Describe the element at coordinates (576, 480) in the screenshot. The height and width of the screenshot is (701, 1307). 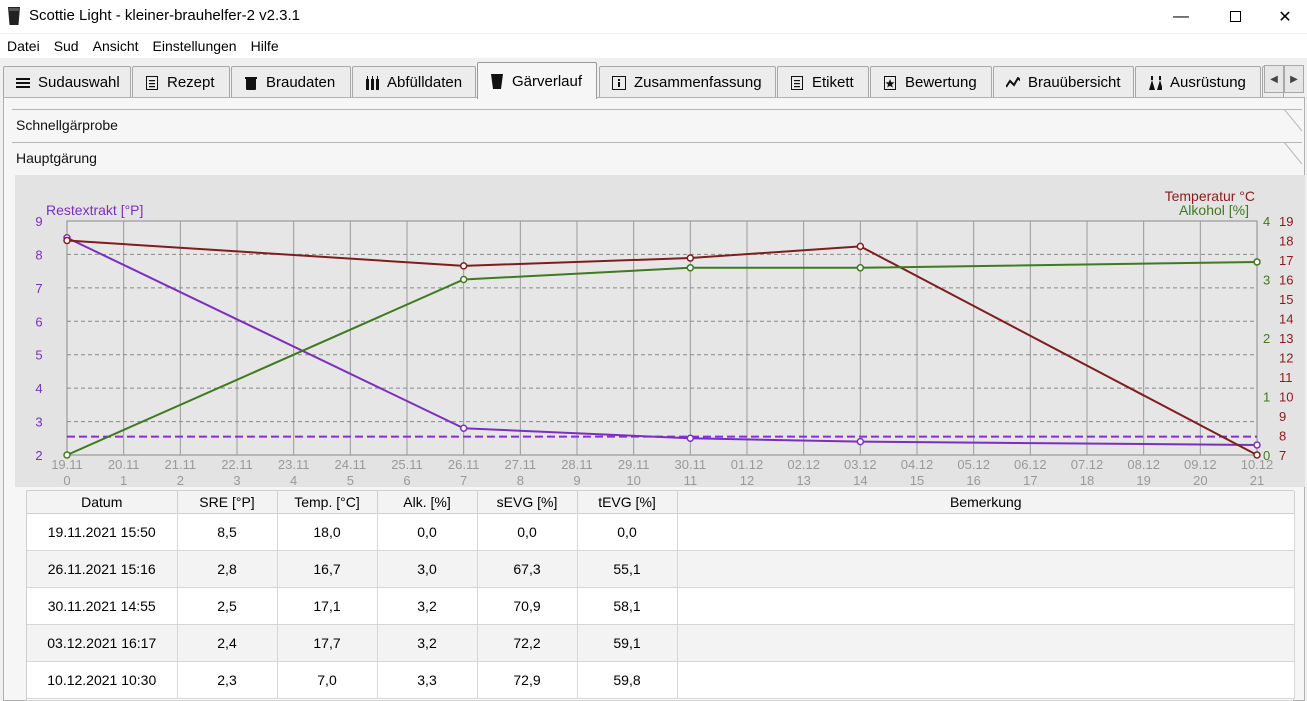
I see `x-tick-day: 9` at that location.